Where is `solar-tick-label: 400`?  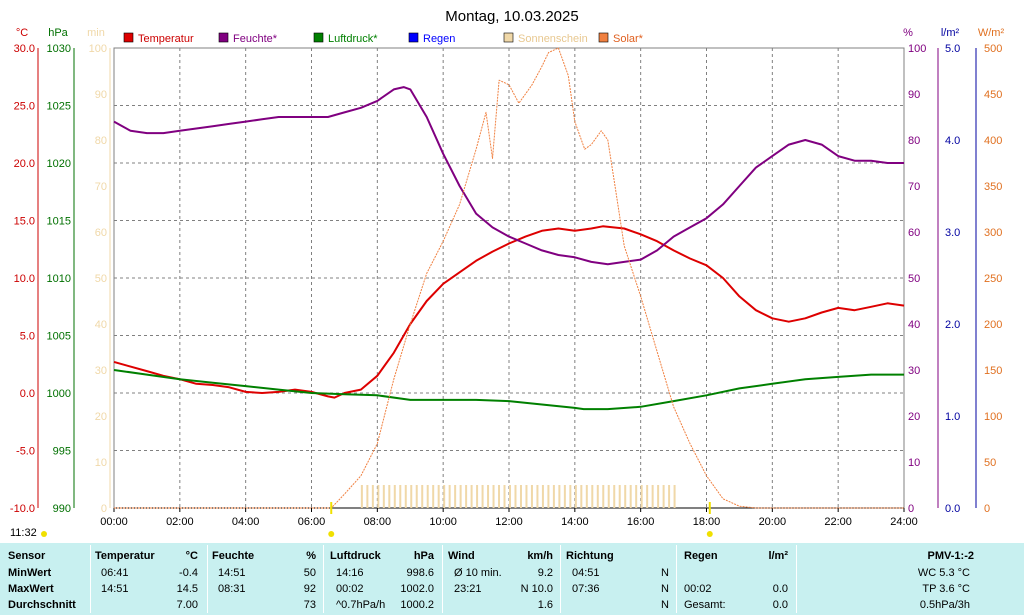 solar-tick-label: 400 is located at coordinates (993, 141).